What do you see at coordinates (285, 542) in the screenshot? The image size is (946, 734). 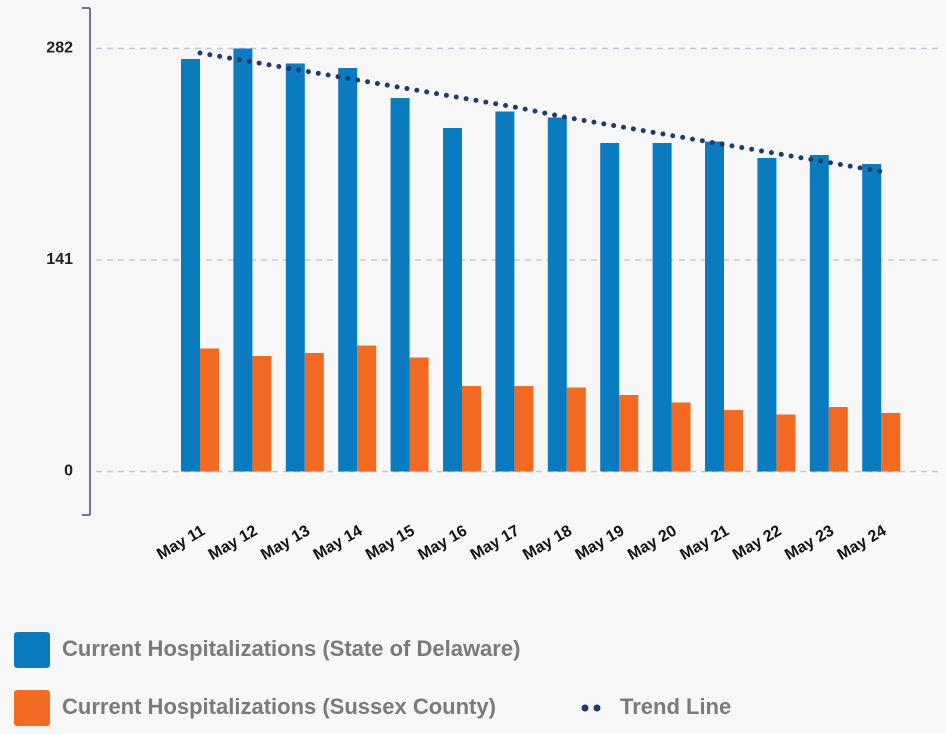 I see `x-tick-label: May 13` at bounding box center [285, 542].